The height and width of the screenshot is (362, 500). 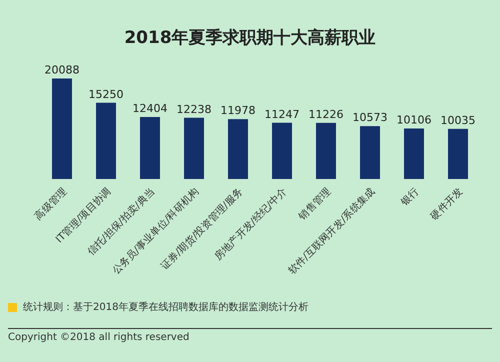 What do you see at coordinates (250, 38) in the screenshot?
I see `chart-title: 2018年夏季求职期十大高薪职业` at bounding box center [250, 38].